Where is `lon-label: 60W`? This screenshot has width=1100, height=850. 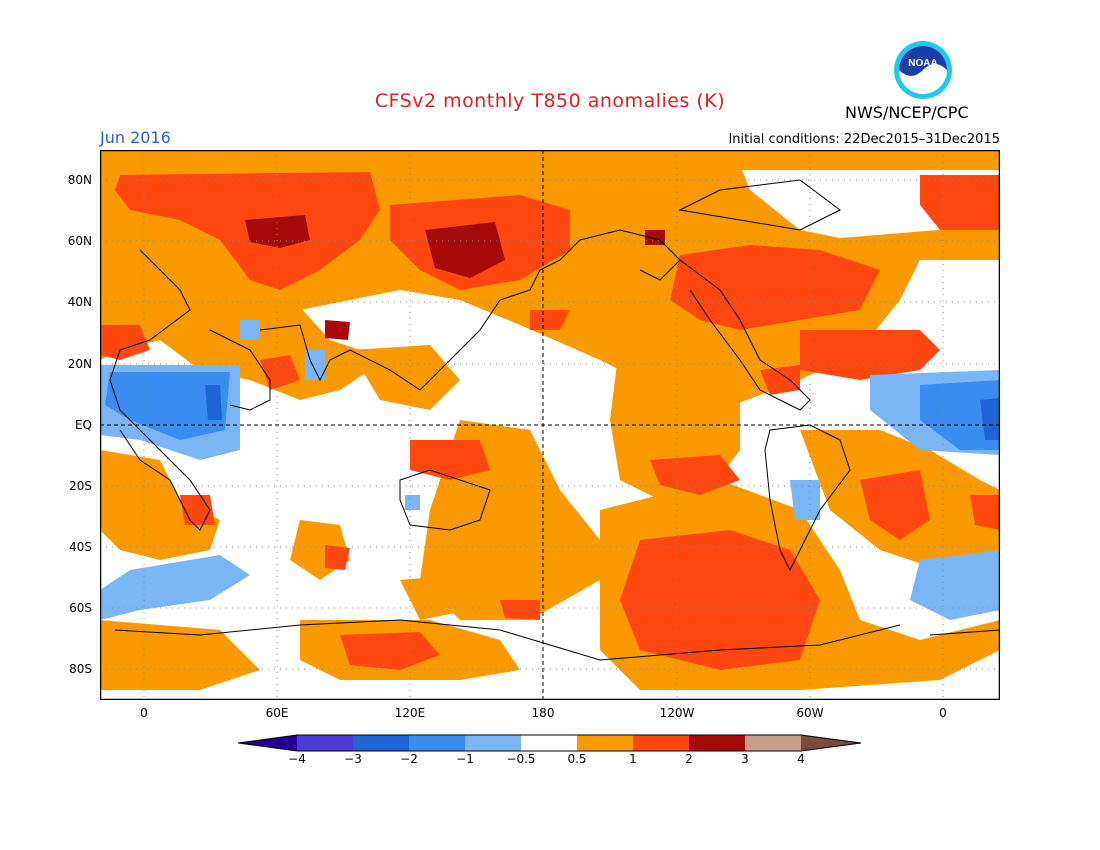
lon-label: 60W is located at coordinates (810, 713).